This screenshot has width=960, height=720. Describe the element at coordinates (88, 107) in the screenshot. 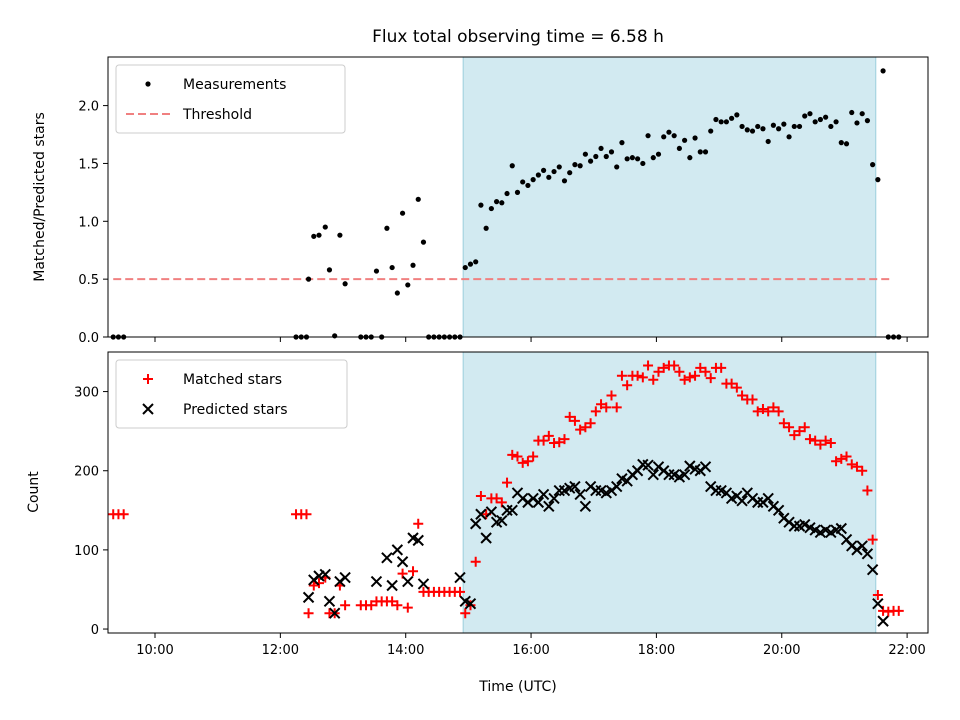

I see `y-tick-label: 2.0` at that location.